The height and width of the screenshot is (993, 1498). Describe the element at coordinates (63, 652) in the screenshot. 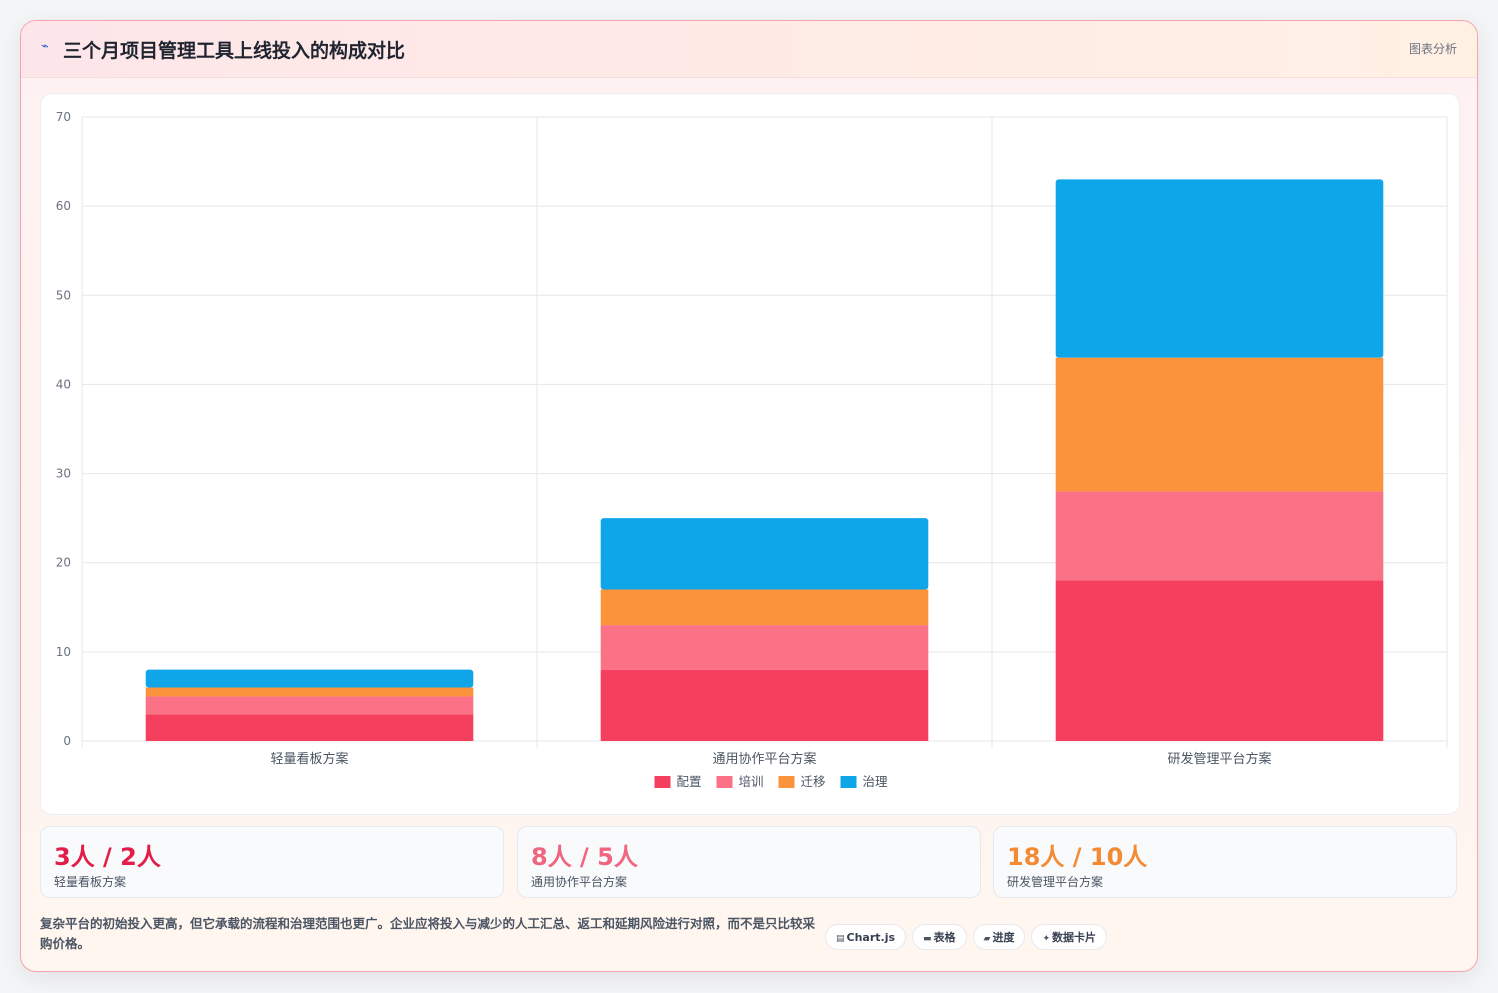

I see `y-tick-label: 10` at that location.